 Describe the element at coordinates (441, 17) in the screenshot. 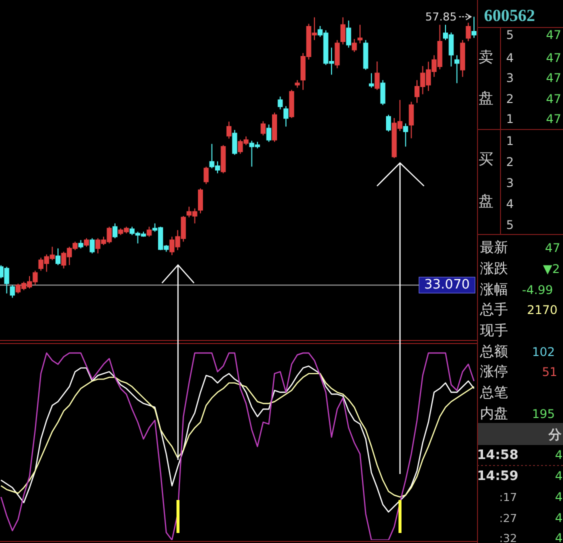

I see `y-tick-label: 57.85` at that location.